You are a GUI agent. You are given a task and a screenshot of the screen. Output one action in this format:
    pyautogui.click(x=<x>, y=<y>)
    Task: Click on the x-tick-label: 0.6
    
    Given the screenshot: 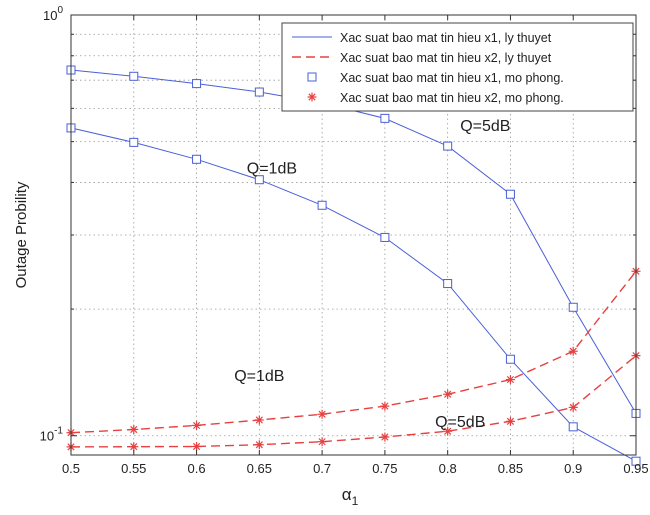 What is the action you would take?
    pyautogui.click(x=197, y=468)
    